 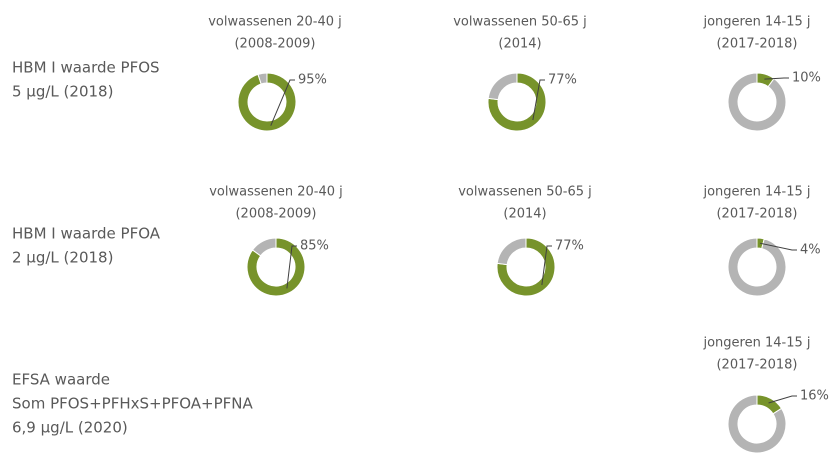 What do you see at coordinates (312, 80) in the screenshot?
I see `value-label: 95%` at bounding box center [312, 80].